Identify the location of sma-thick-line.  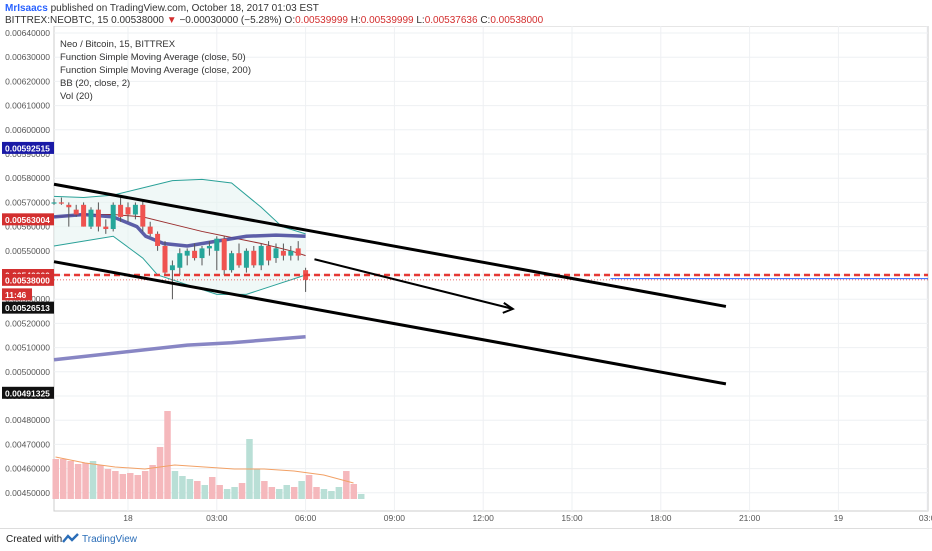
(179, 230).